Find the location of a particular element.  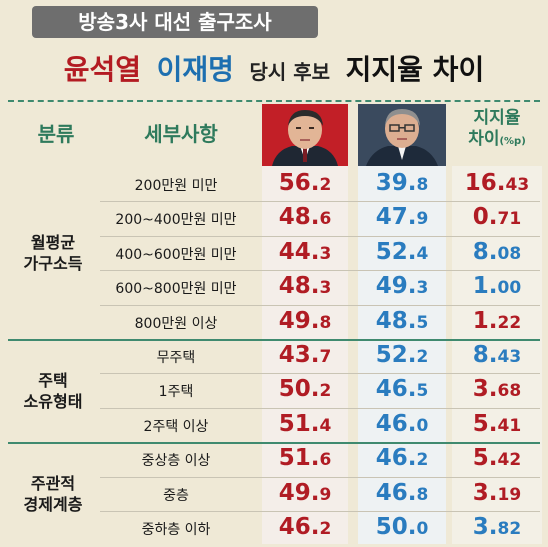

lee-portrait-image is located at coordinates (402, 135).